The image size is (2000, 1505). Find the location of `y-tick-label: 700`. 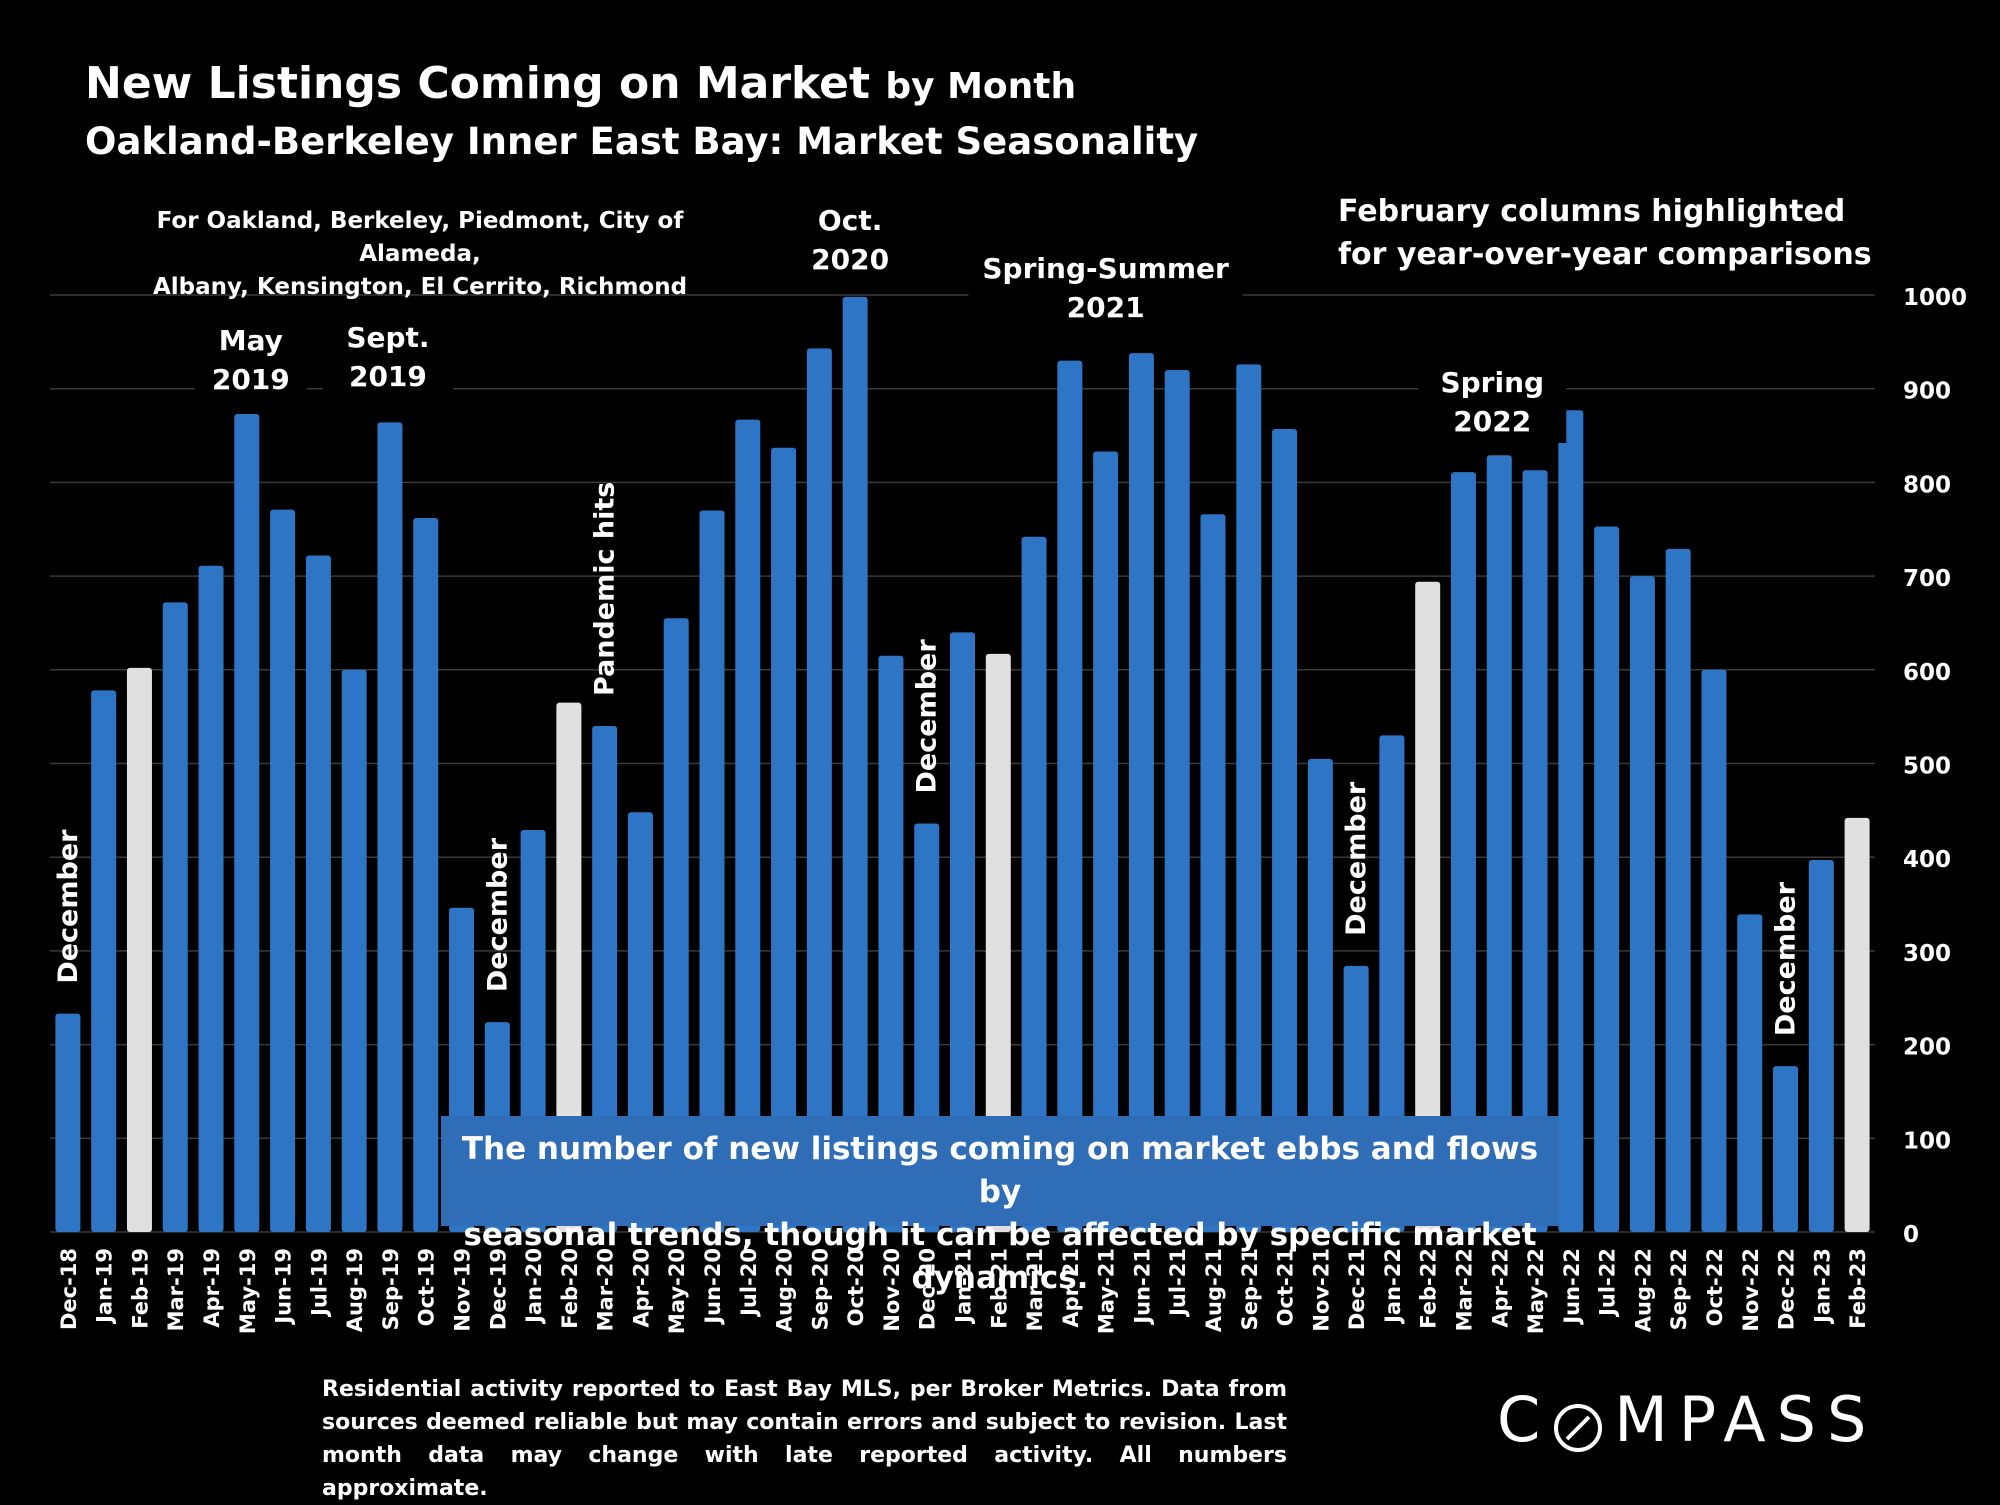

y-tick-label: 700 is located at coordinates (1927, 579).